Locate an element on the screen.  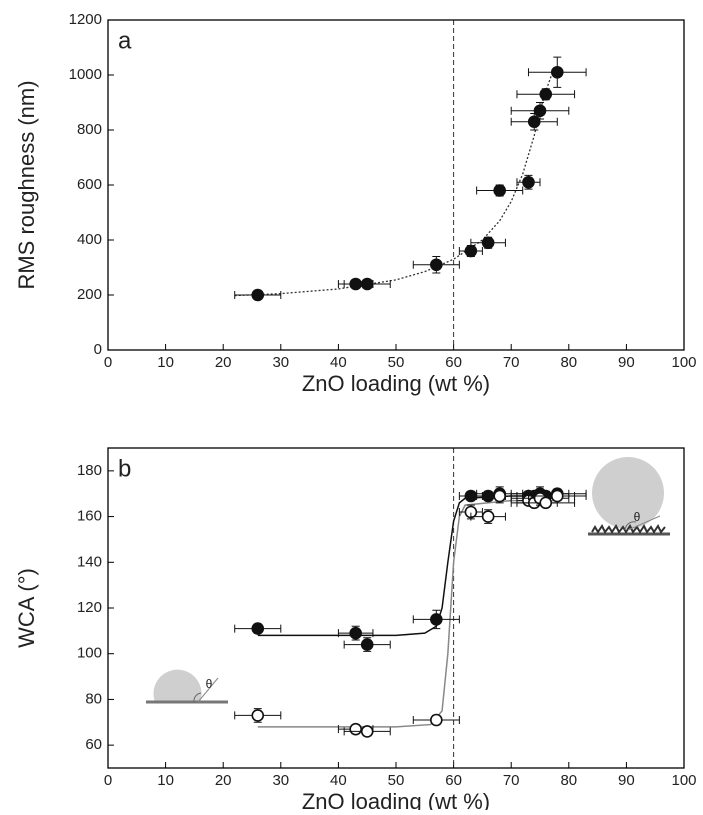
y-tick-label: 180 is located at coordinates (89, 470).